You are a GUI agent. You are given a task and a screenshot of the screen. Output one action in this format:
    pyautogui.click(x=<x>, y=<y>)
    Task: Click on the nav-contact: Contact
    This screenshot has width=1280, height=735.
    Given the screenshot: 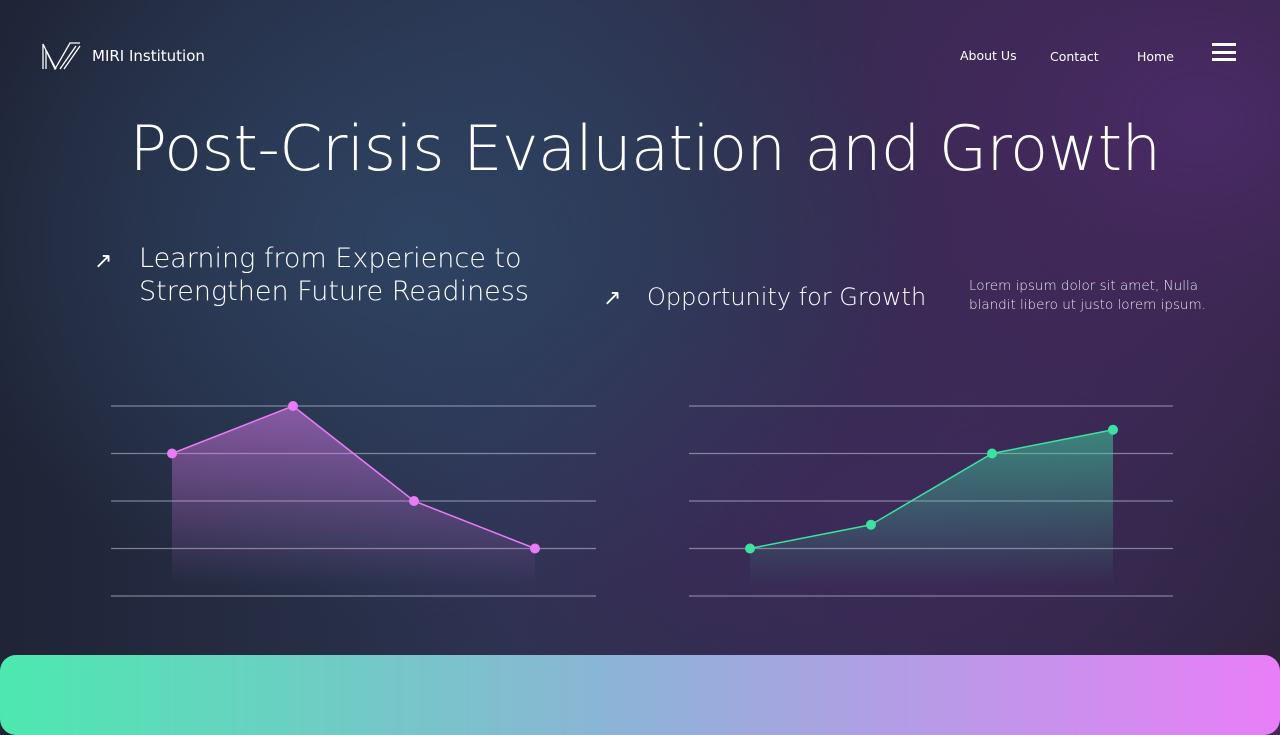 What is the action you would take?
    pyautogui.click(x=1074, y=56)
    